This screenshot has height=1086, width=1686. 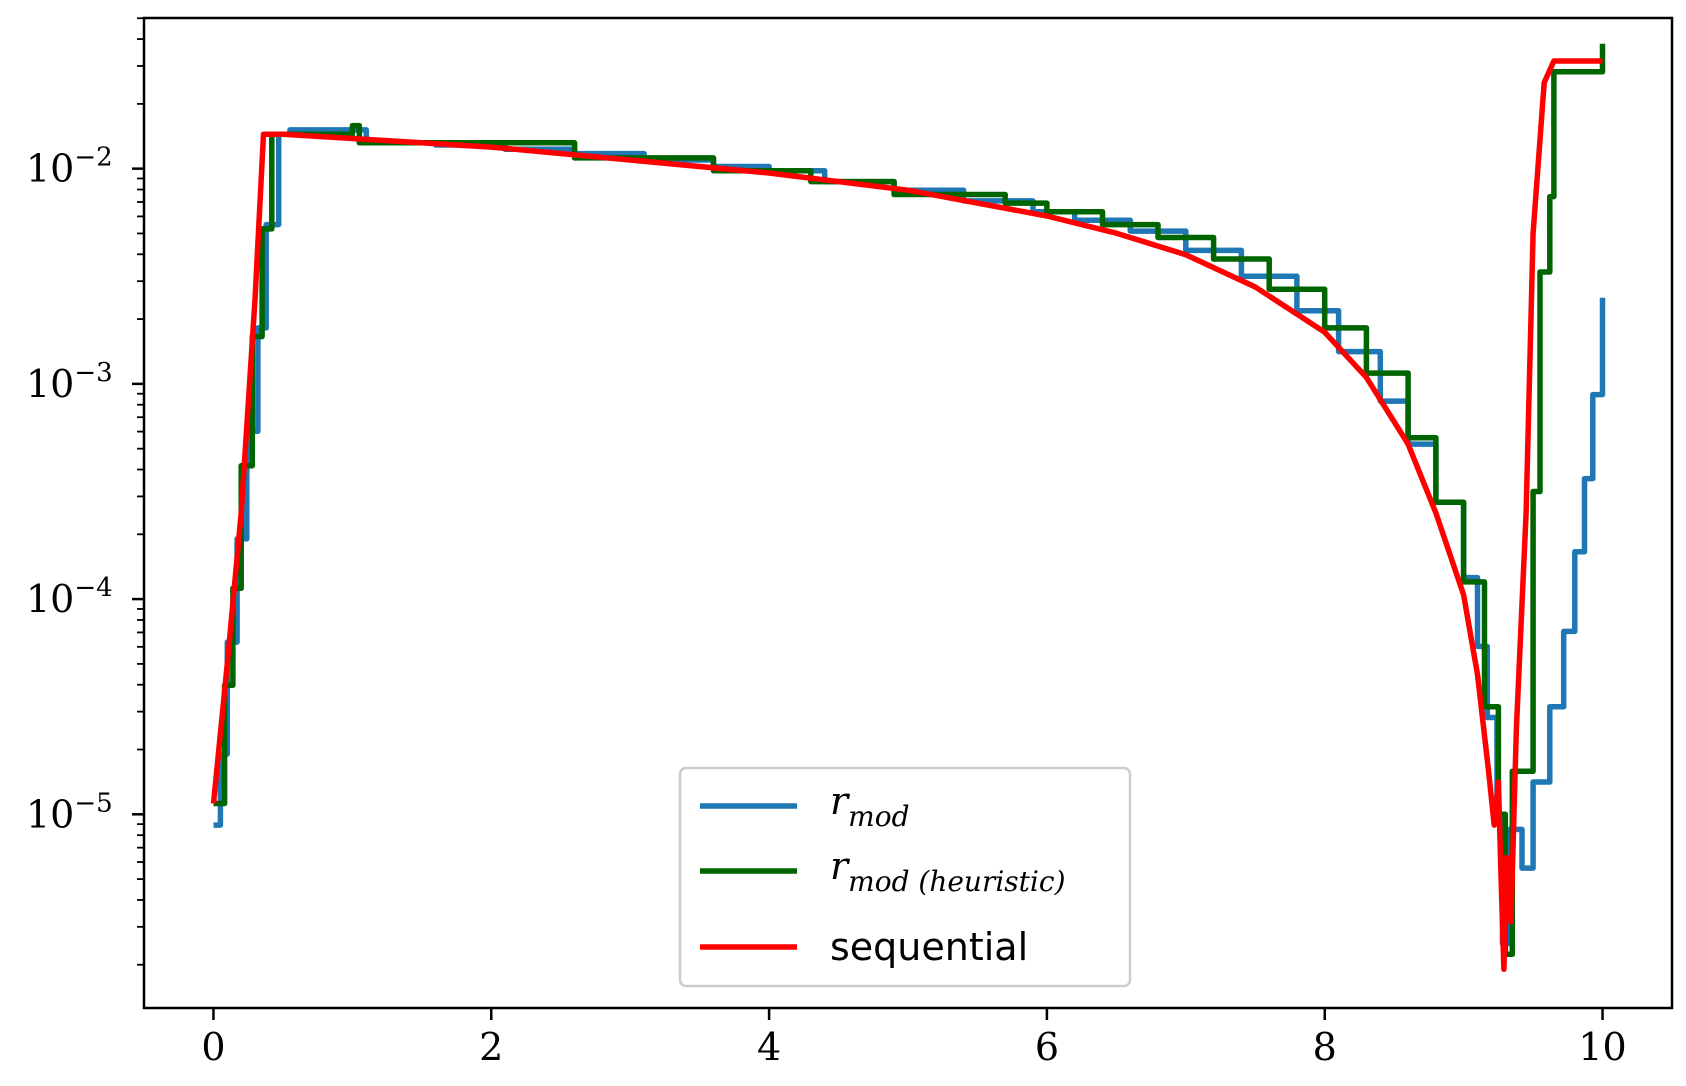 I want to click on y-tick-exponent: −3, so click(x=93, y=373).